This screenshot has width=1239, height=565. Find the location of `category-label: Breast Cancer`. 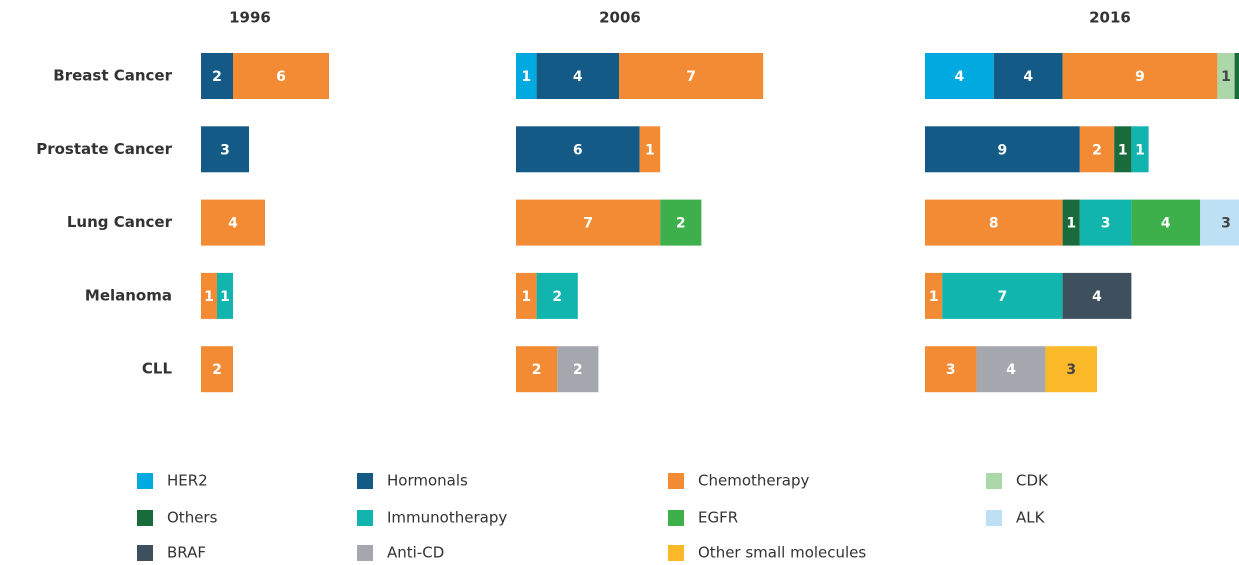

category-label: Breast Cancer is located at coordinates (112, 76).